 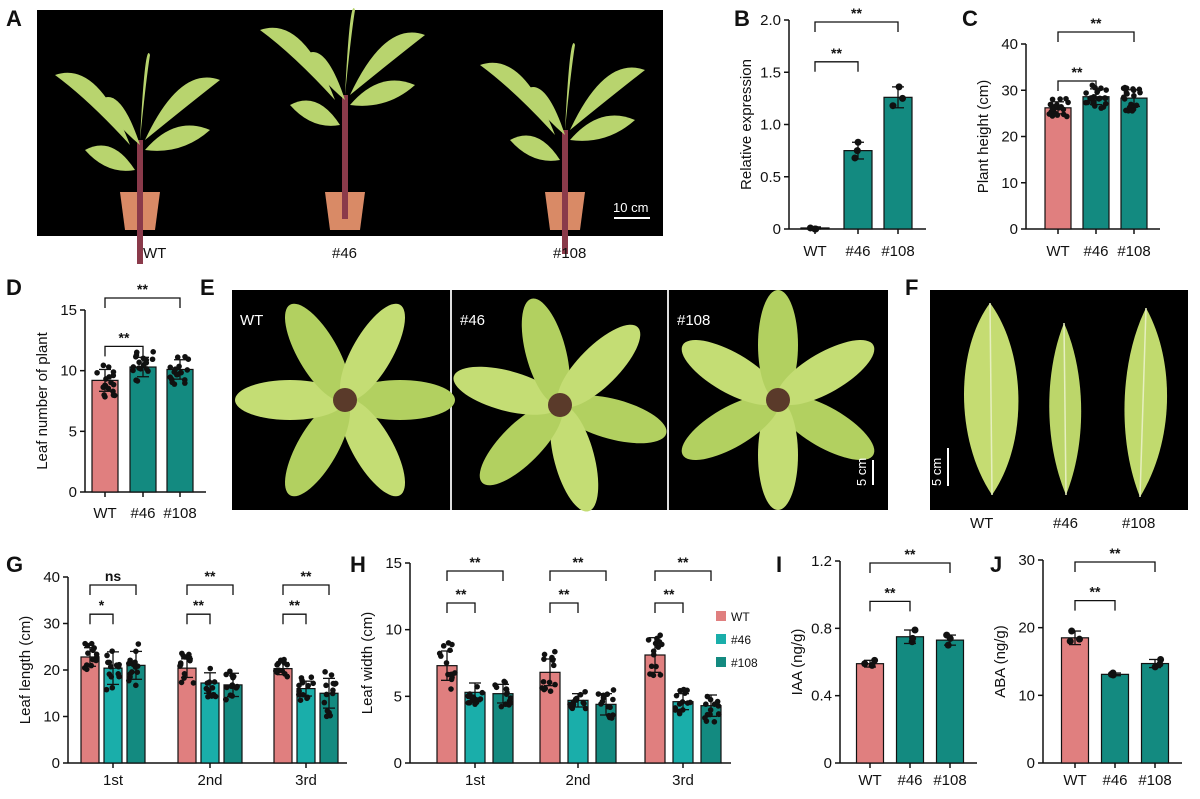 I want to click on panel-letter-a: A, so click(x=14, y=18).